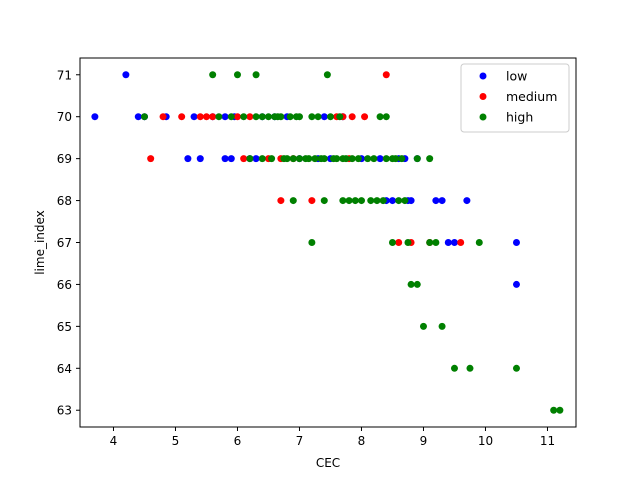 The height and width of the screenshot is (480, 640). What do you see at coordinates (64, 369) in the screenshot?
I see `y-tick-label: 64` at bounding box center [64, 369].